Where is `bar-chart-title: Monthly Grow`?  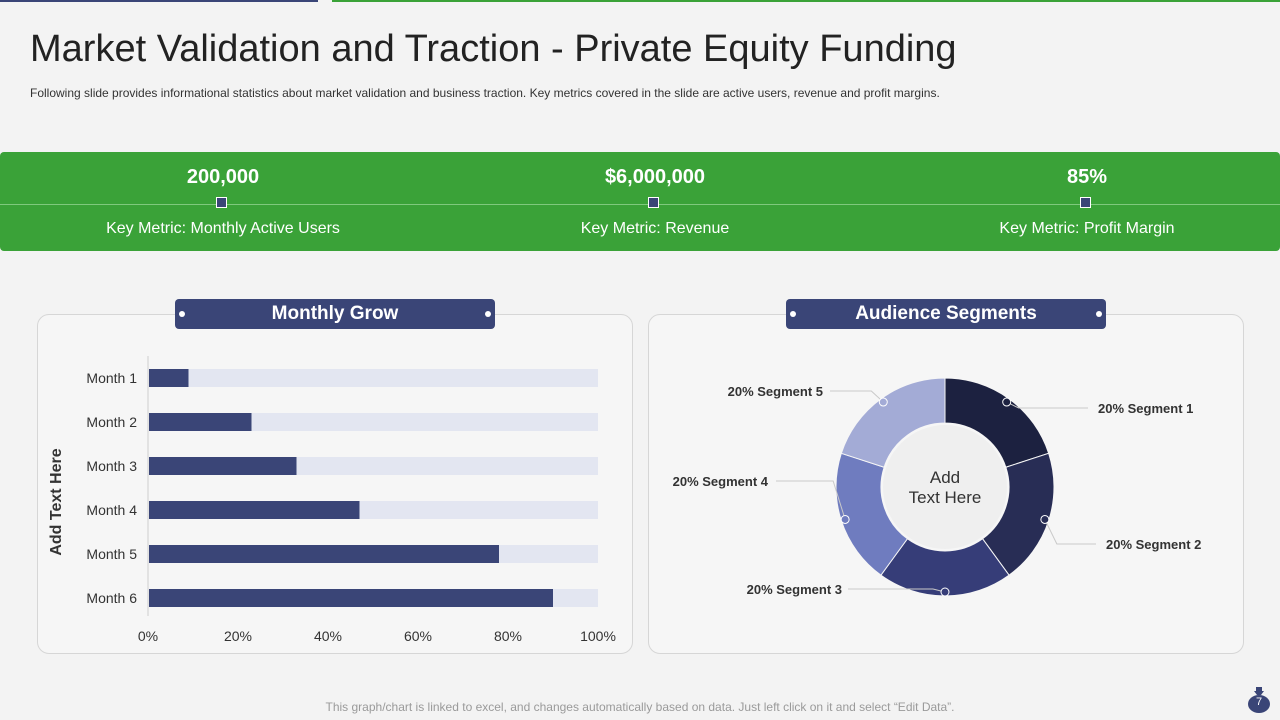 bar-chart-title: Monthly Grow is located at coordinates (335, 313).